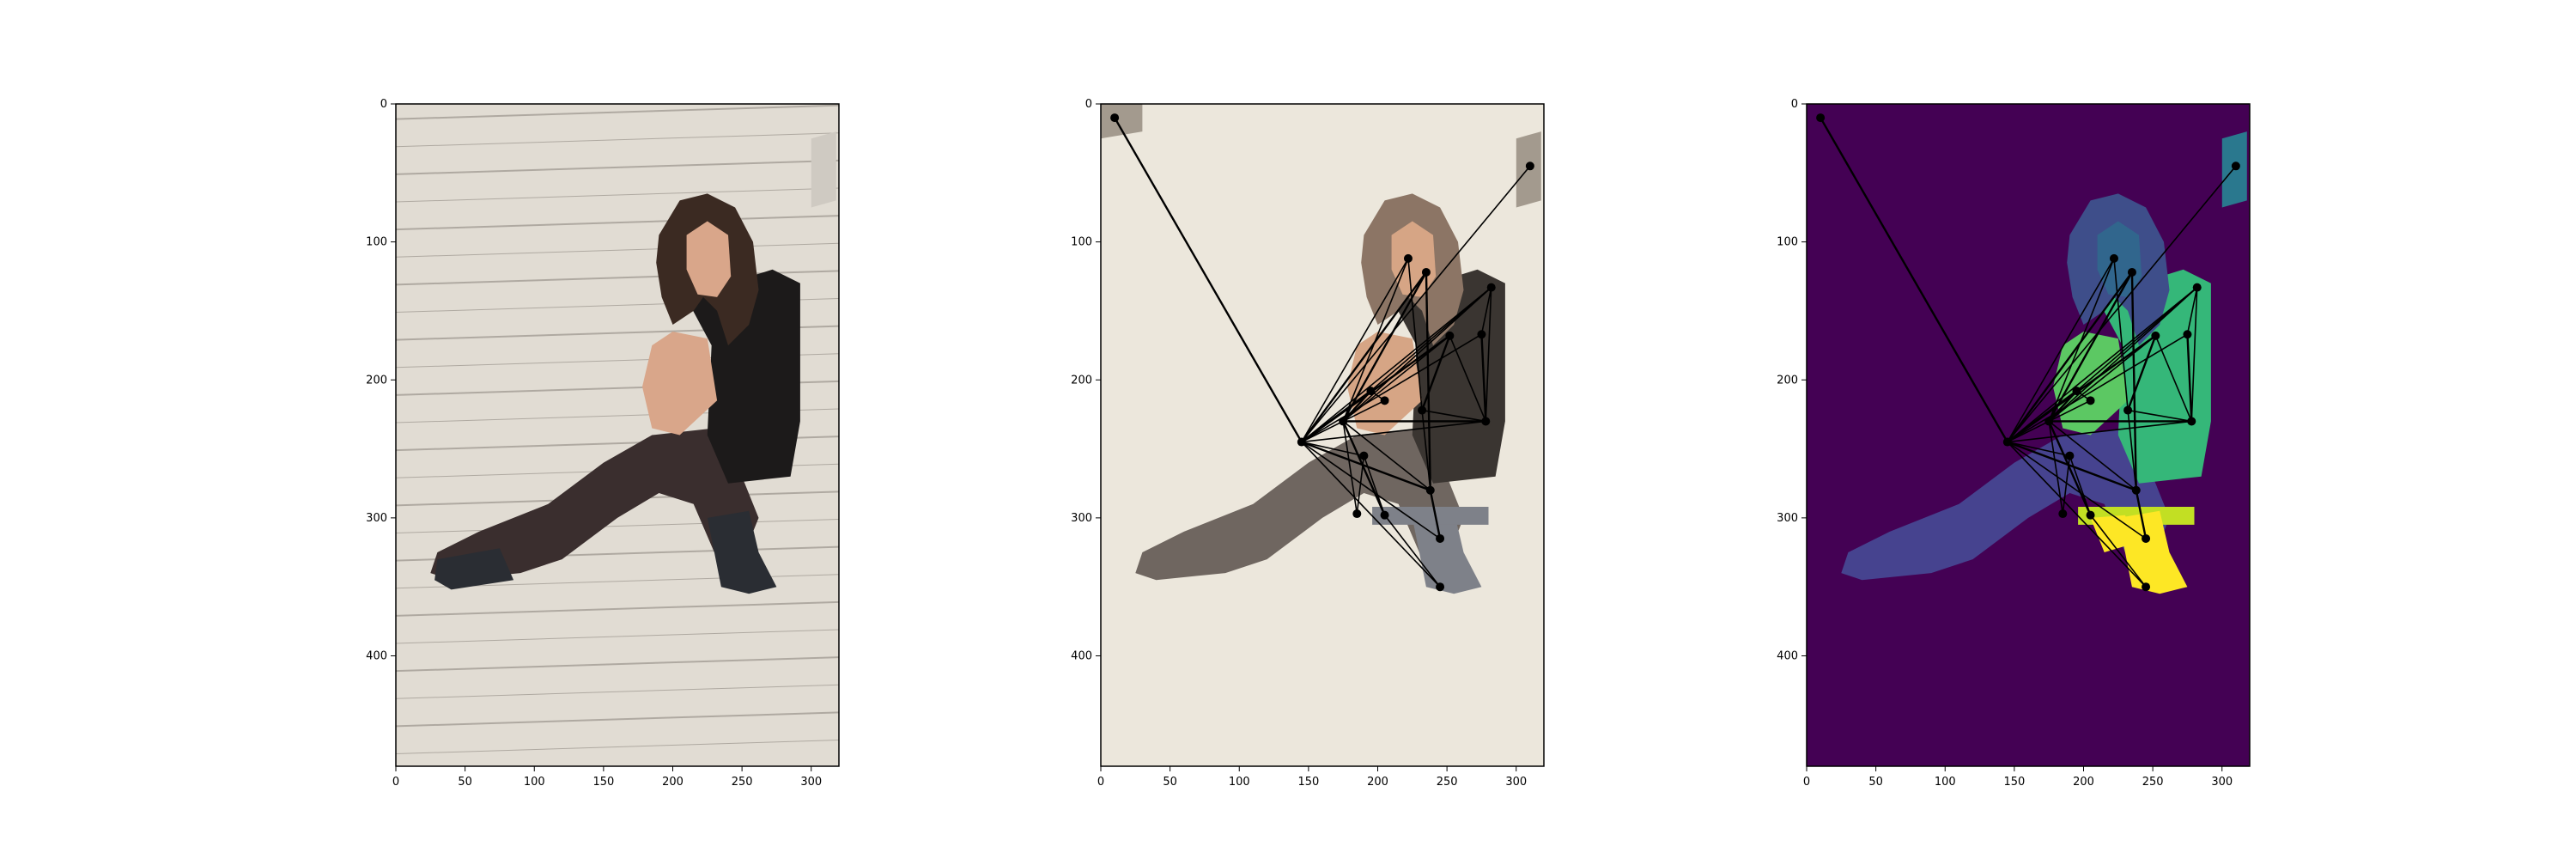 This screenshot has height=859, width=2576. Describe the element at coordinates (2153, 783) in the screenshot. I see `x-tick-label: 250` at that location.